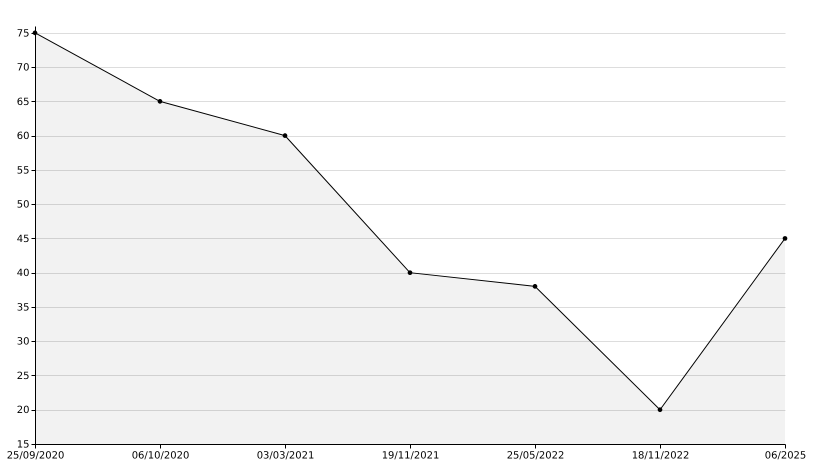 This screenshot has height=468, width=834. What do you see at coordinates (161, 456) in the screenshot?
I see `x-tick-label: 06/10/2020` at bounding box center [161, 456].